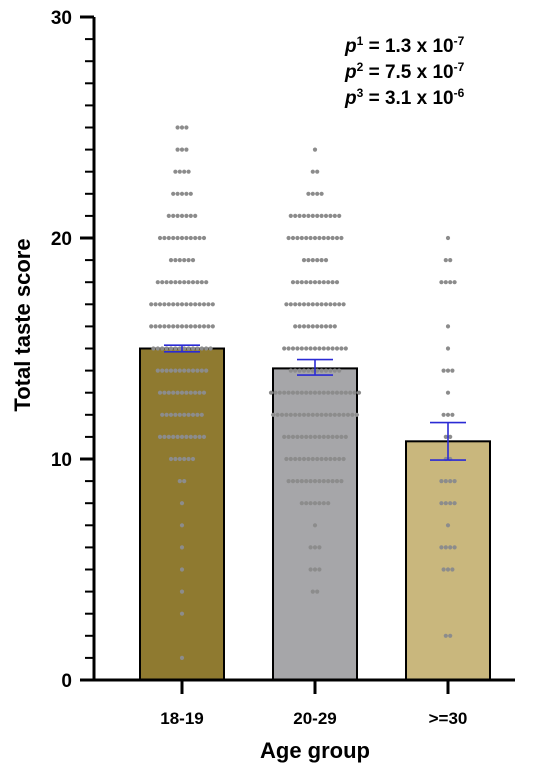 Image resolution: width=550 pixels, height=778 pixels. I want to click on y-axis-title: Total taste score, so click(22, 324).